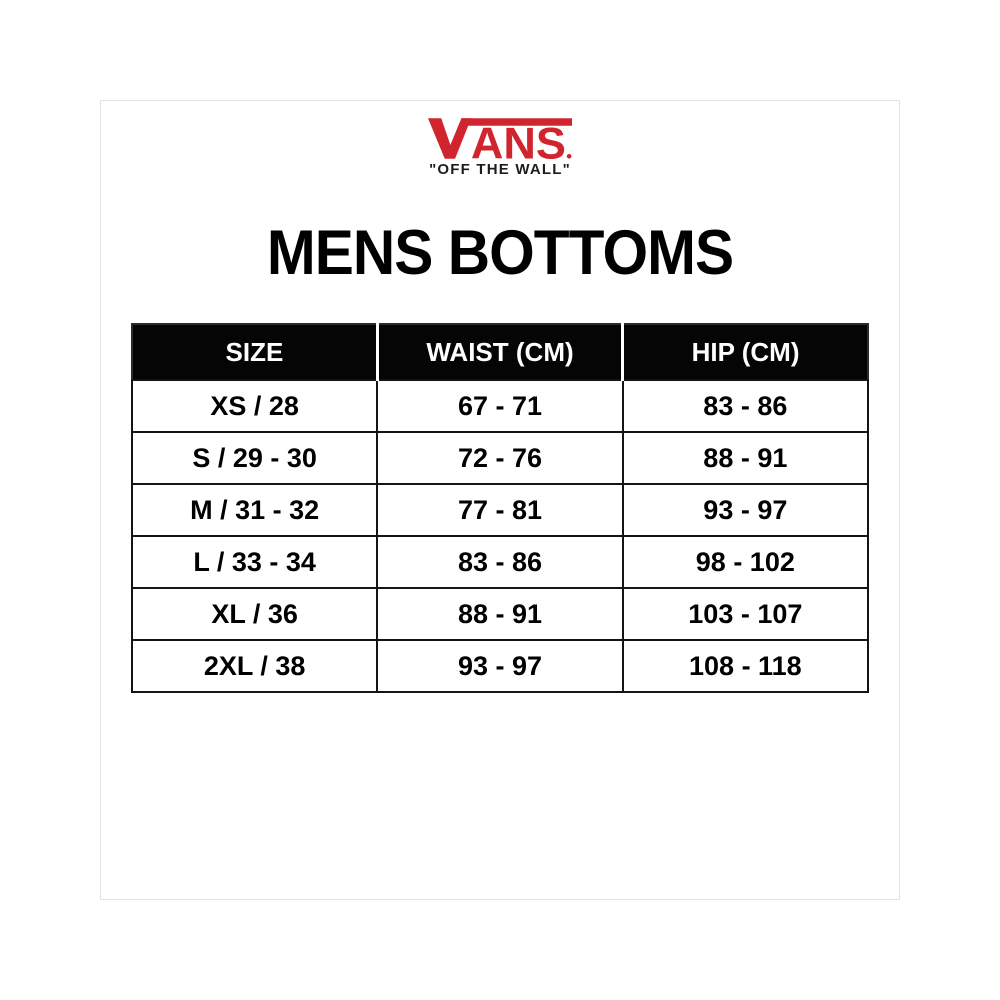 This screenshot has width=1000, height=1000. What do you see at coordinates (254, 406) in the screenshot?
I see `size-cell: XS / 28` at bounding box center [254, 406].